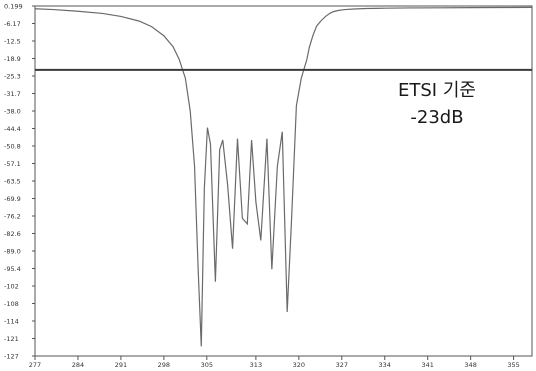 This screenshot has width=536, height=371. Describe the element at coordinates (342, 365) in the screenshot. I see `x-tick-label: 327` at that location.